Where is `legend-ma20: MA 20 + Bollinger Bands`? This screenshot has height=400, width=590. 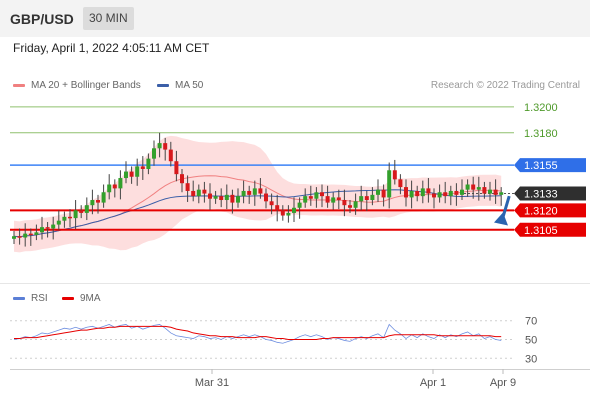
legend-ma20: MA 20 + Bollinger Bands is located at coordinates (77, 85).